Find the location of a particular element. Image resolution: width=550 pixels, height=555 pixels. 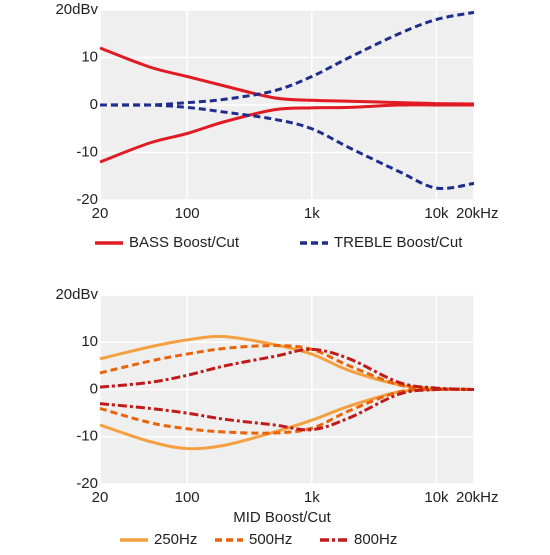

x-axis-label: MID Boost/Cut is located at coordinates (282, 517).